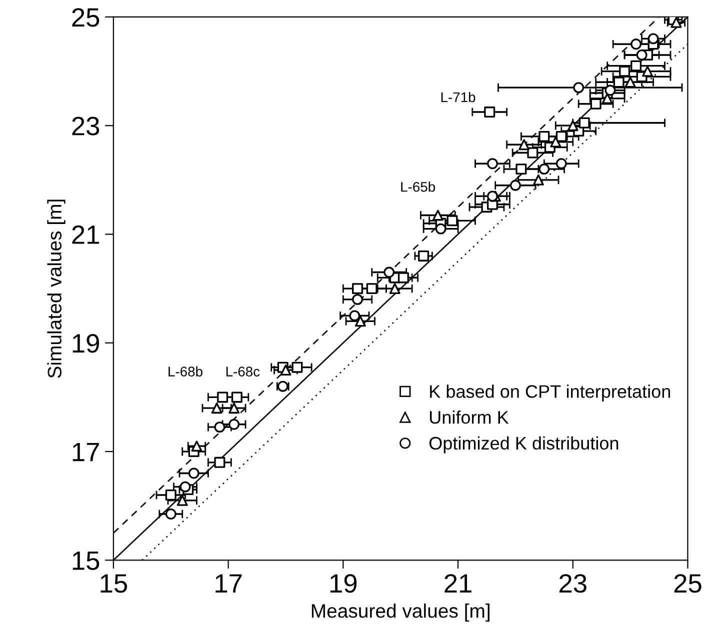  Describe the element at coordinates (85, 234) in the screenshot. I see `y-tick-label: 21` at that location.